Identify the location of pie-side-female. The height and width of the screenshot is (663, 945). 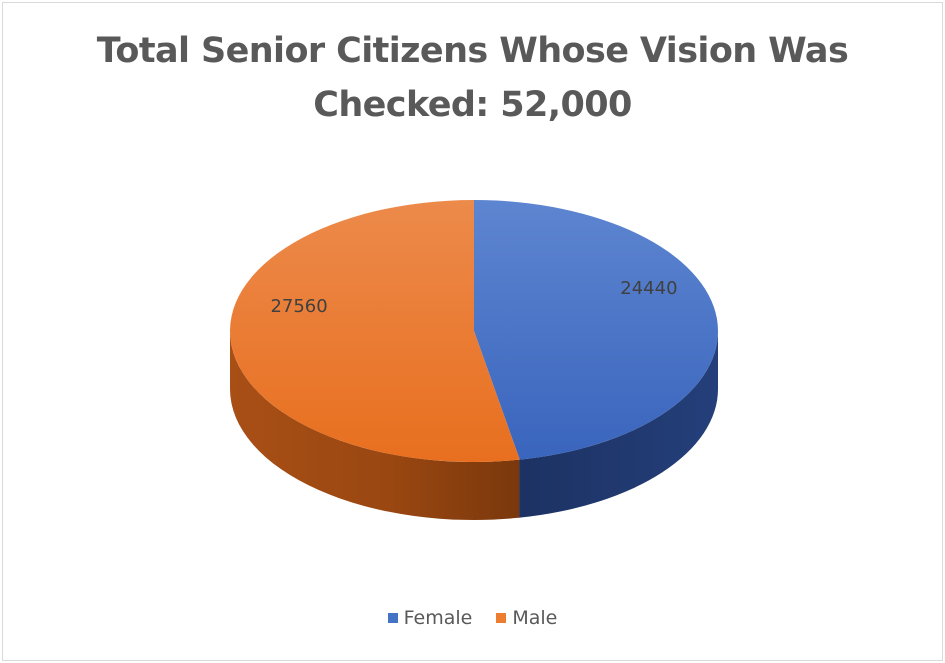
(618, 424).